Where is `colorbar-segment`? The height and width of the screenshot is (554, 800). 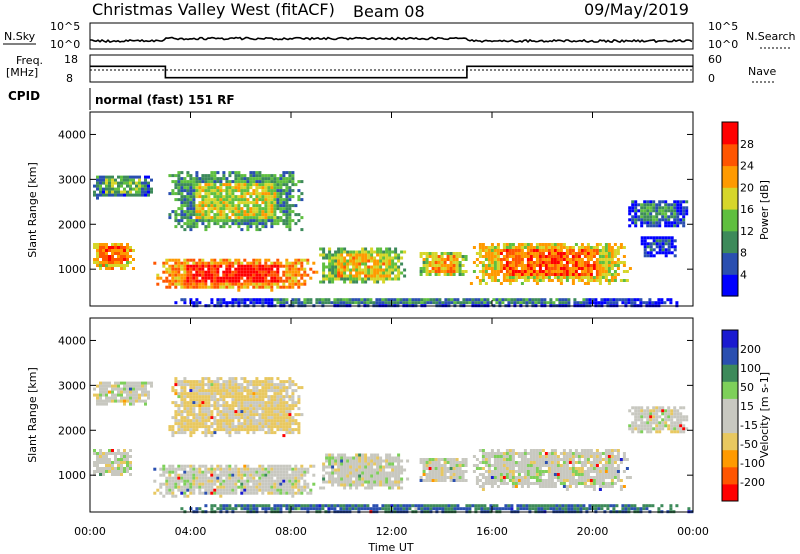 colorbar-segment is located at coordinates (730, 220).